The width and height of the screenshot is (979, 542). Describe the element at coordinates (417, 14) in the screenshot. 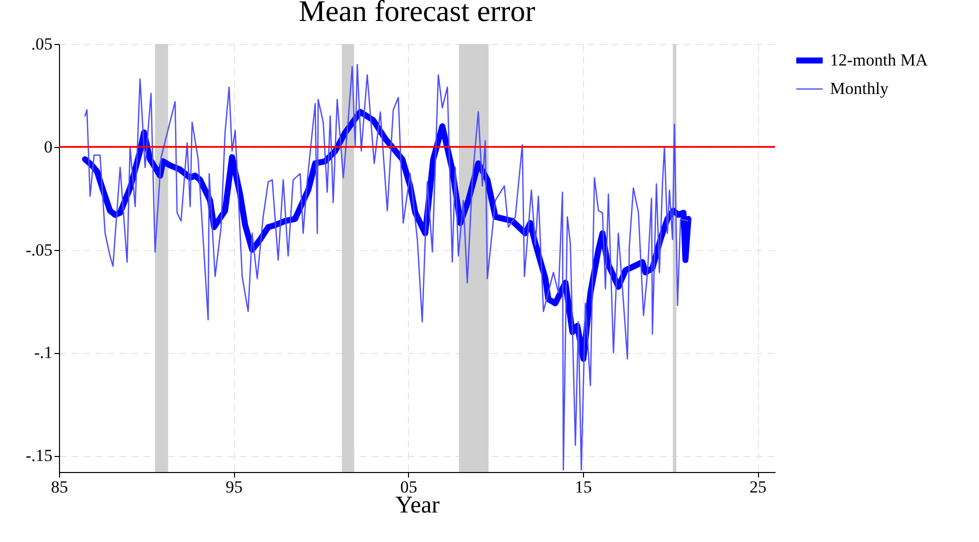

I see `chart-title: Mean forecast error` at that location.